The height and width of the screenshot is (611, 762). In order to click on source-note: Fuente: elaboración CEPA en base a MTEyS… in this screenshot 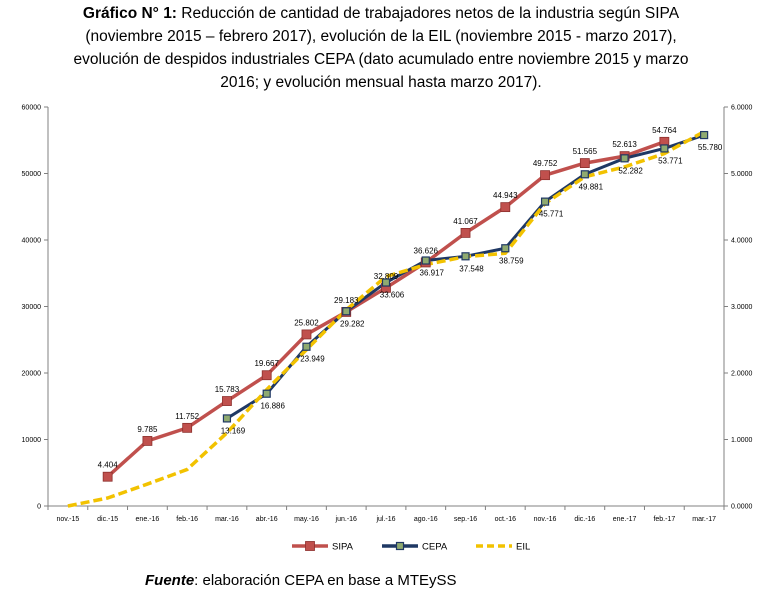, I will do `click(301, 580)`.